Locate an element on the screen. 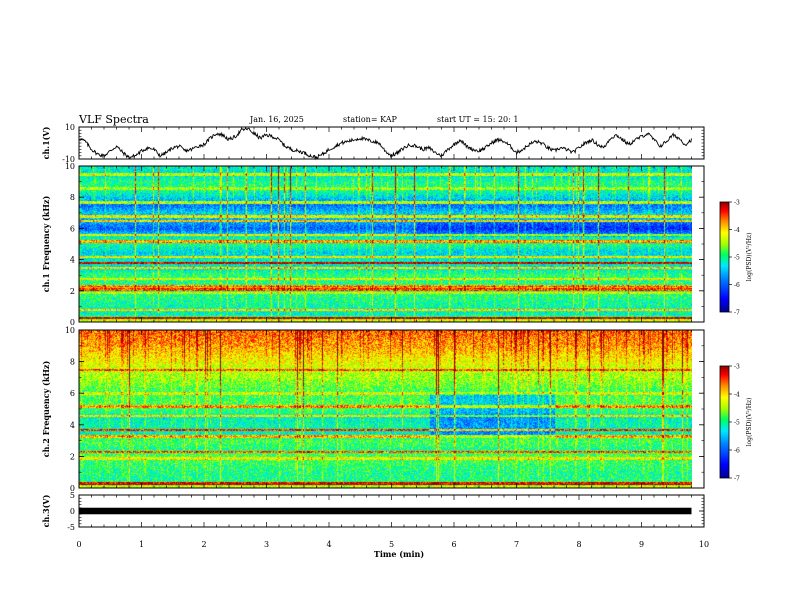 This screenshot has width=792, height=612. y-tick-label: -10 is located at coordinates (68, 159).